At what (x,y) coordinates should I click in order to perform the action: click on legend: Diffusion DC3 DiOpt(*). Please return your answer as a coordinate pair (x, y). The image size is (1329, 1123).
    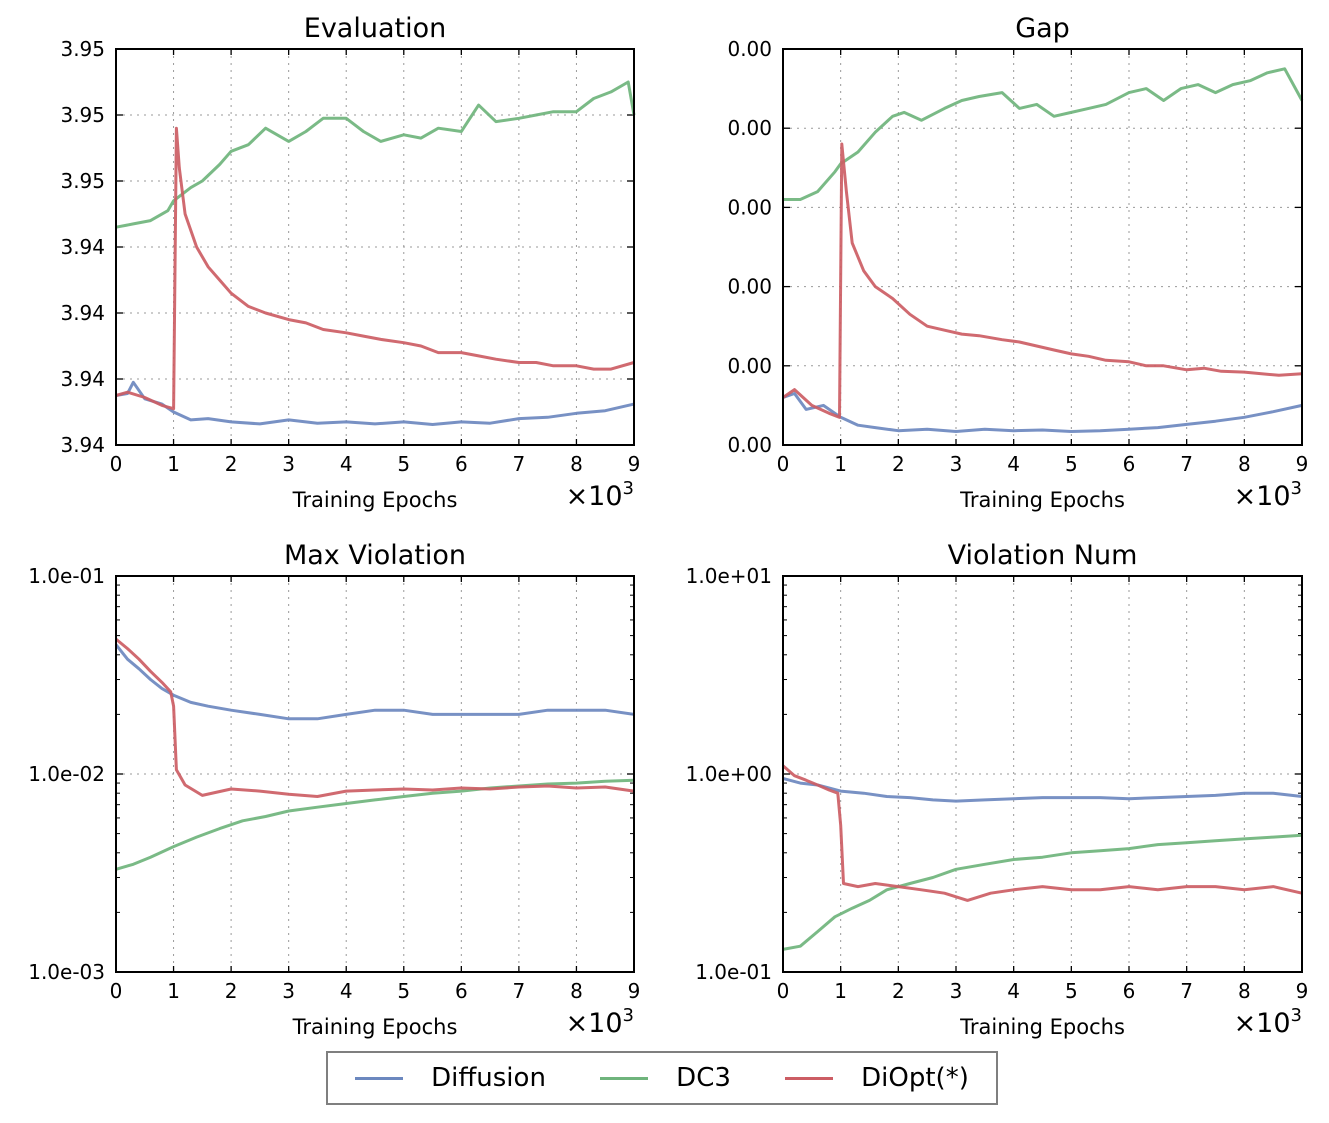
    Looking at the image, I should click on (662, 1078).